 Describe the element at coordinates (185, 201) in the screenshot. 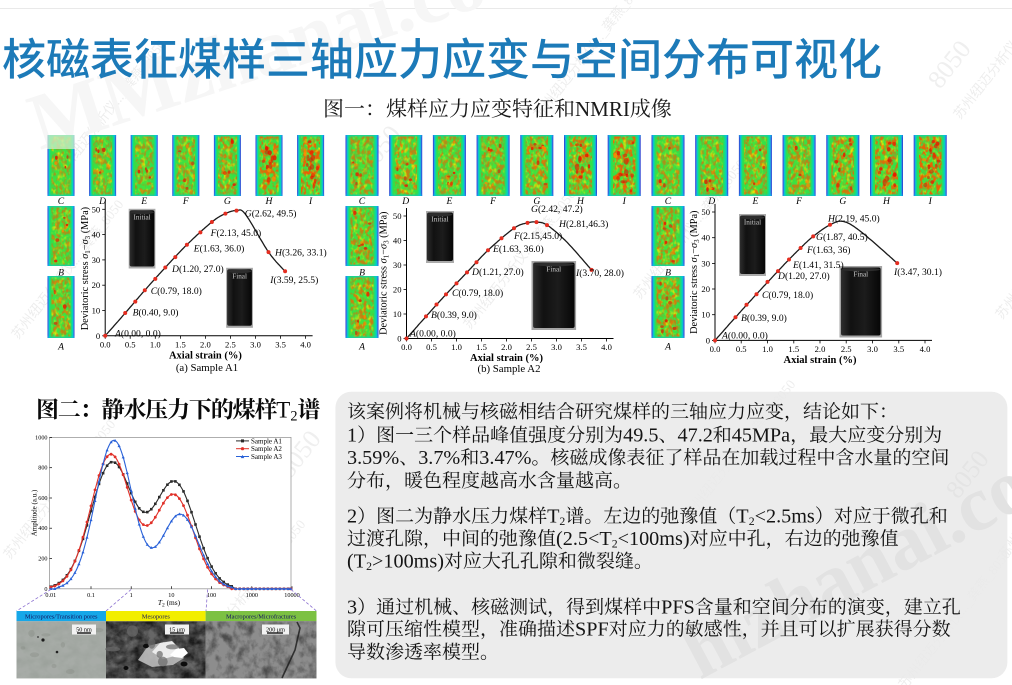

I see `svg-text: F` at that location.